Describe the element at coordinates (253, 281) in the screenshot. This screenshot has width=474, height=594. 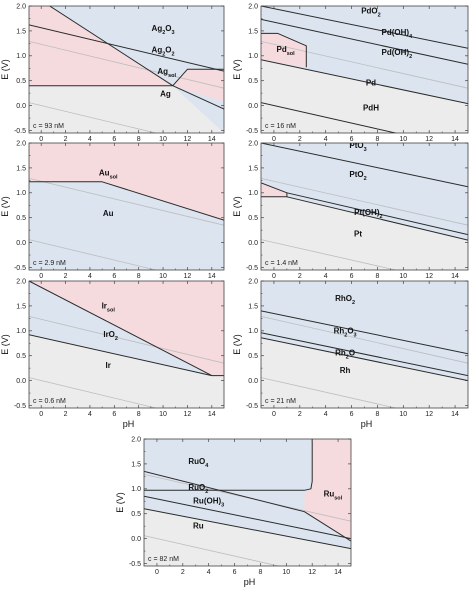
I see `y-tick-label: 2.0` at that location.